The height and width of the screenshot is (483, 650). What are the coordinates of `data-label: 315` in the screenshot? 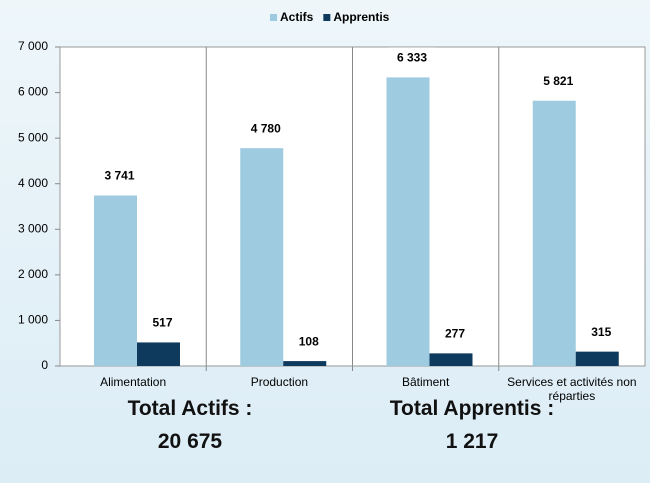 It's located at (601, 332).